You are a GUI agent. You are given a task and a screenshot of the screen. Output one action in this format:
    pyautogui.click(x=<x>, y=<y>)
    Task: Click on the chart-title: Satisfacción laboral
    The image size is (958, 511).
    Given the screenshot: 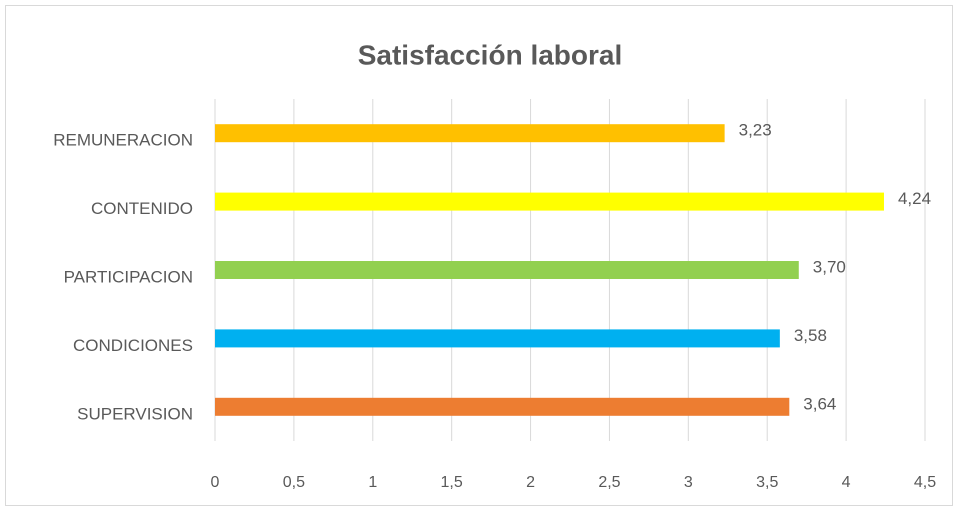 What is the action you would take?
    pyautogui.click(x=490, y=54)
    